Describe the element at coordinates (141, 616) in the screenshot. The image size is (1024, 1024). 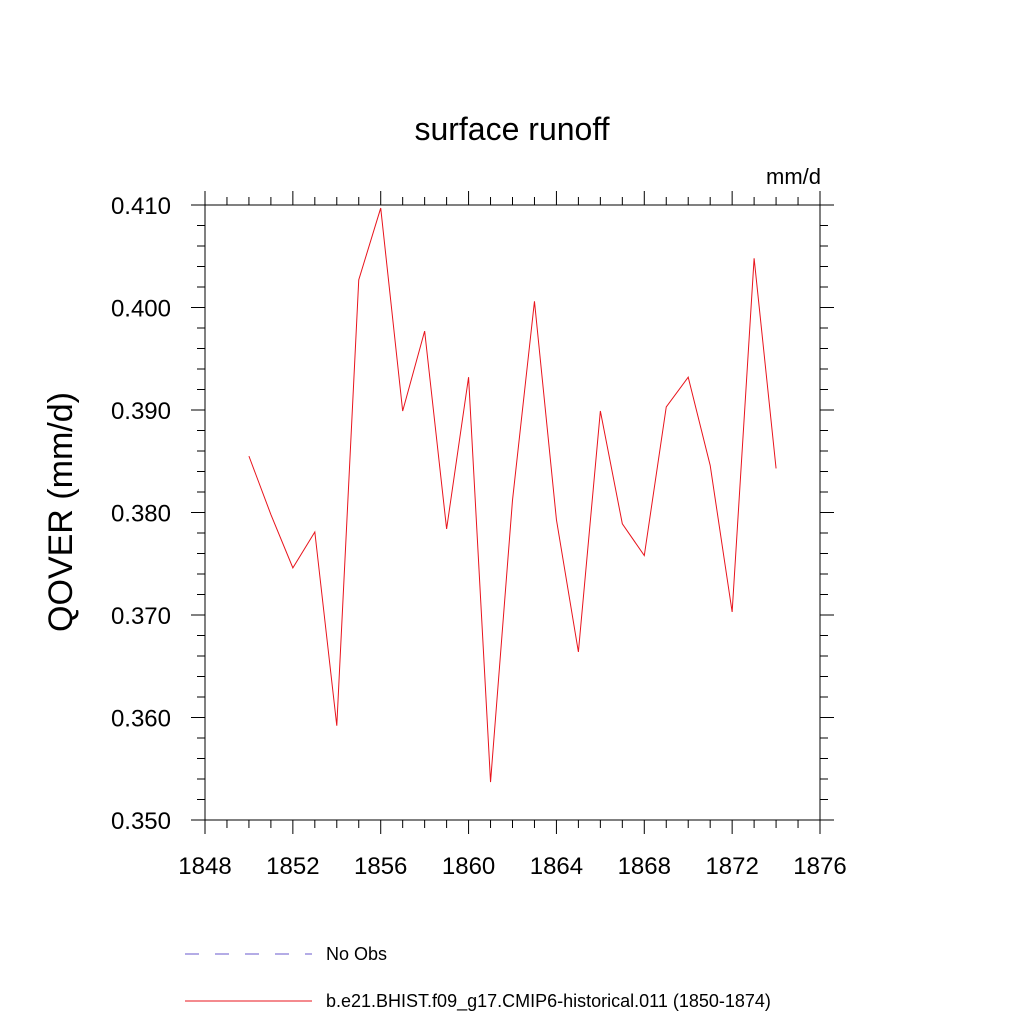
I see `y-tick-label: 0.370` at that location.